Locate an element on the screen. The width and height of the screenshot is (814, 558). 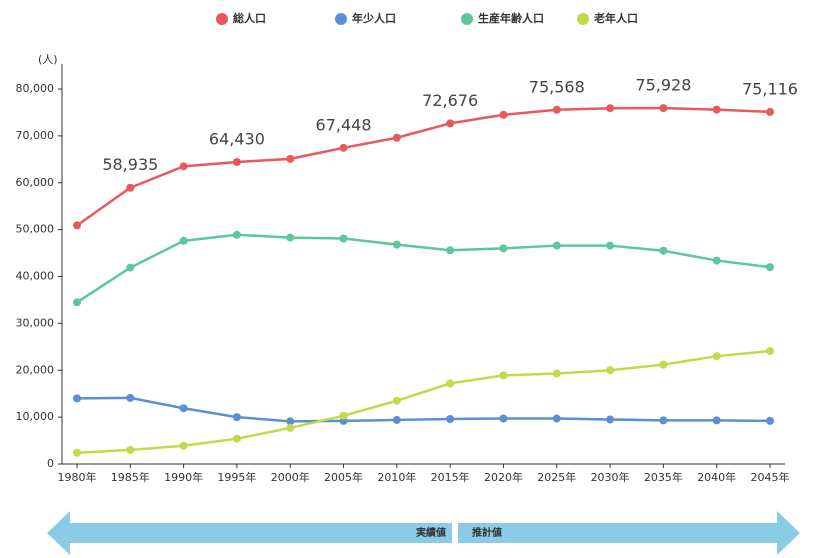
y-tick-label: 10,000 is located at coordinates (35, 416).